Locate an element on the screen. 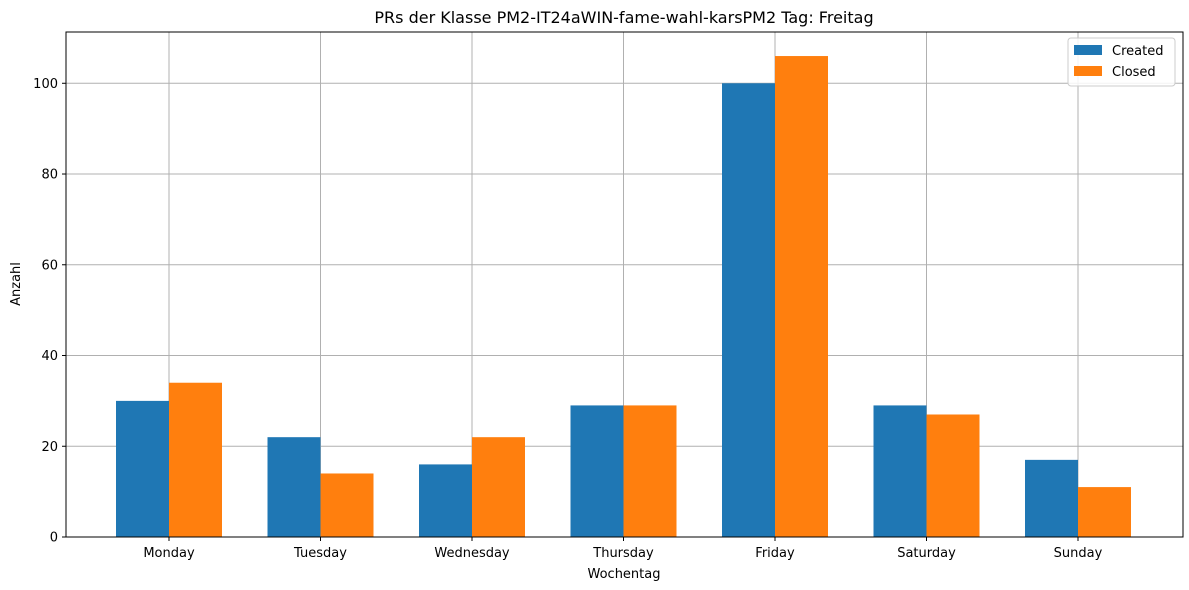 Image resolution: width=1189 pixels, height=590 pixels. legend-swatch-closed is located at coordinates (1088, 71).